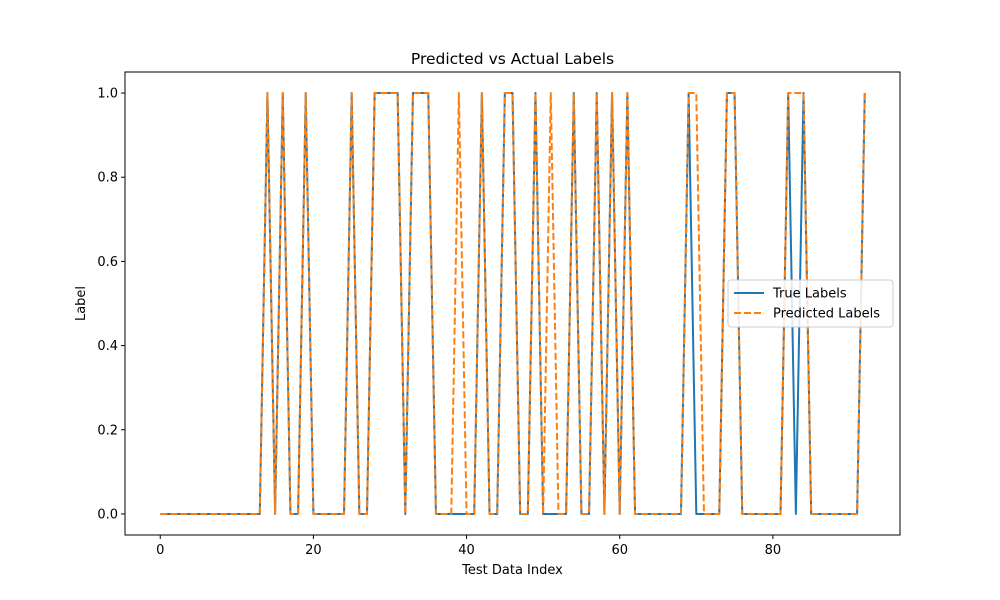 This screenshot has height=600, width=1000. What do you see at coordinates (826, 314) in the screenshot?
I see `legend-predicted-labels-text: Predicted Labels` at bounding box center [826, 314].